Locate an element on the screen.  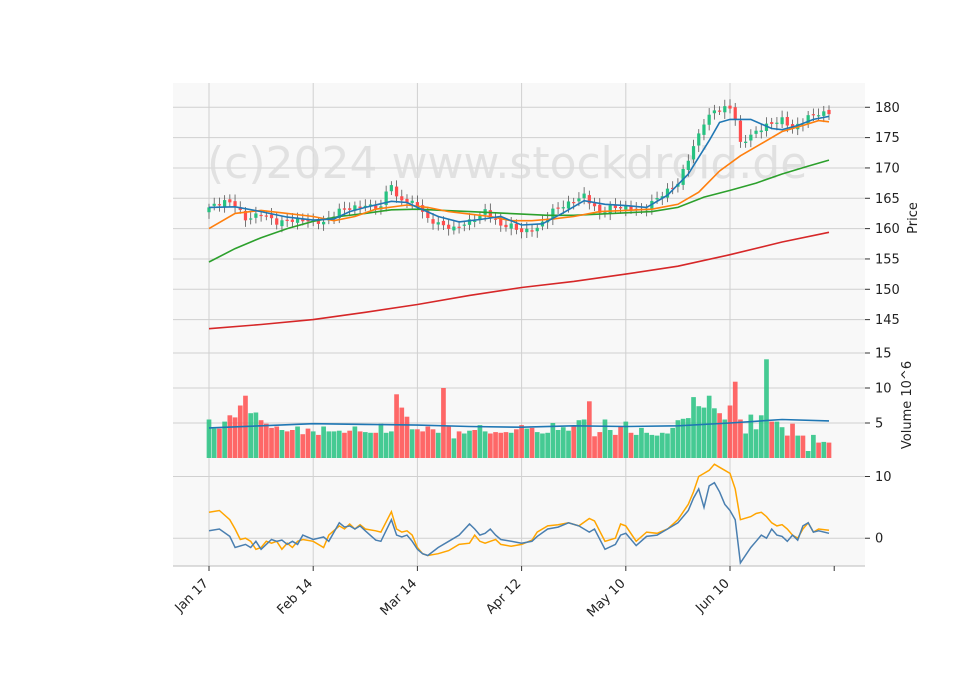
volume-tick-label-5: 5 is located at coordinates (879, 424).